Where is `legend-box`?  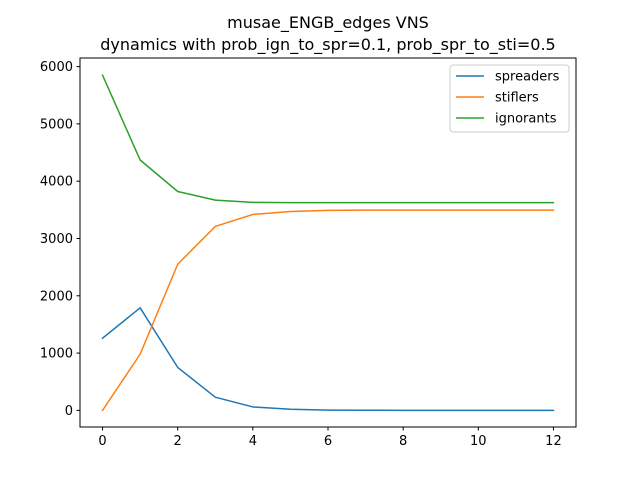 legend-box is located at coordinates (509, 98).